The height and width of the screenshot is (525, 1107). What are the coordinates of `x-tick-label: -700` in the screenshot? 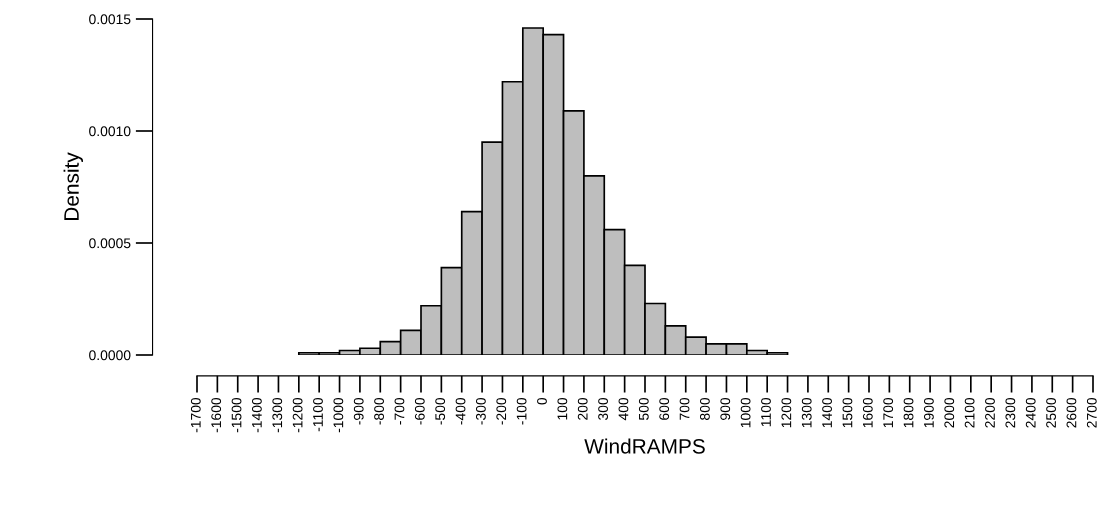 It's located at (399, 411).